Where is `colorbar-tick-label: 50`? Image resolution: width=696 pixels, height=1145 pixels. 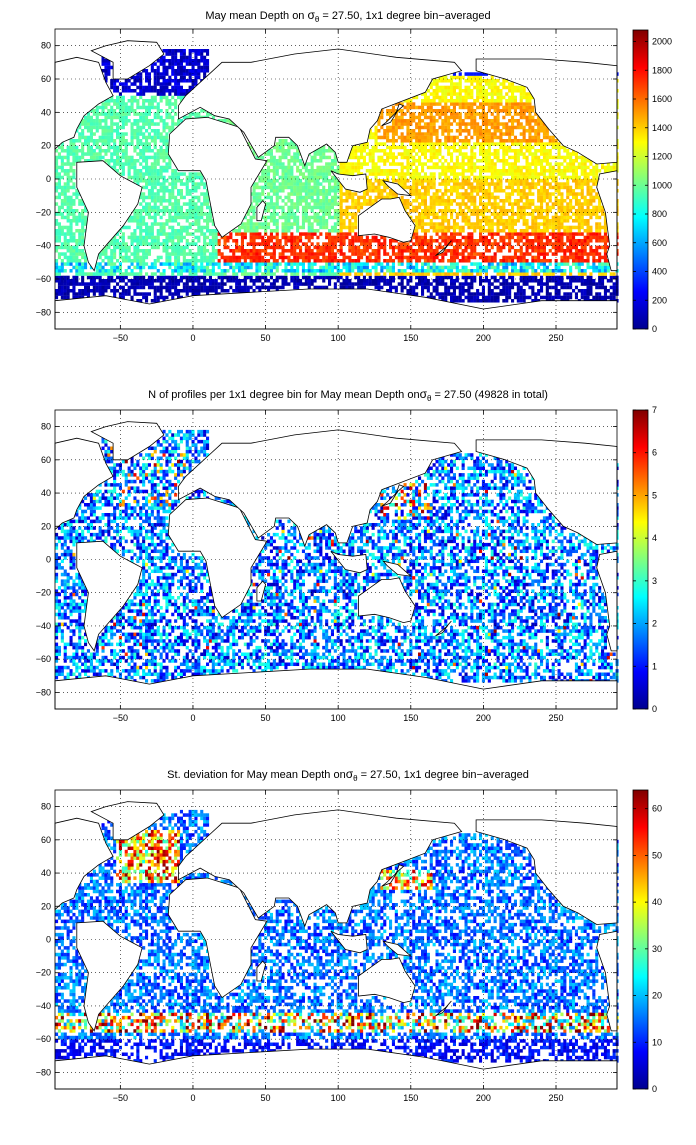 colorbar-tick-label: 50 is located at coordinates (657, 855).